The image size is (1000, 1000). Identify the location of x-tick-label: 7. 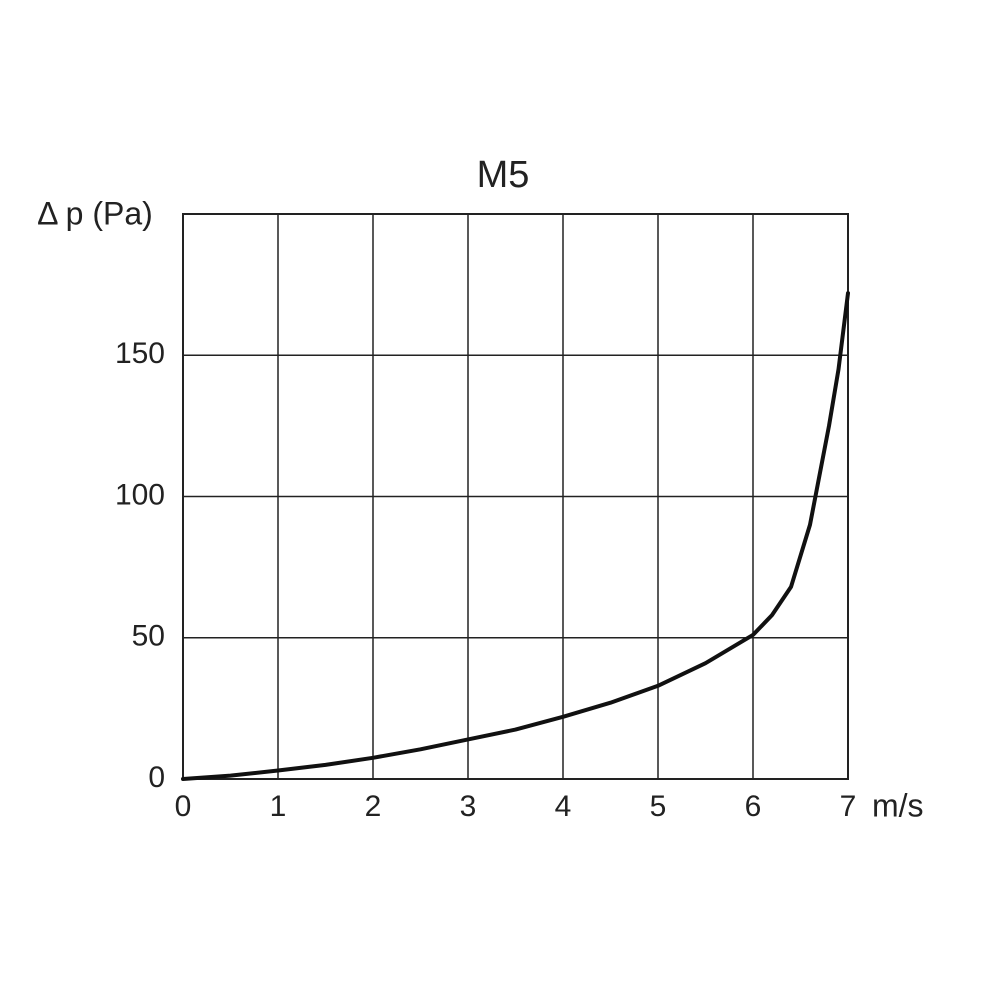
(848, 806).